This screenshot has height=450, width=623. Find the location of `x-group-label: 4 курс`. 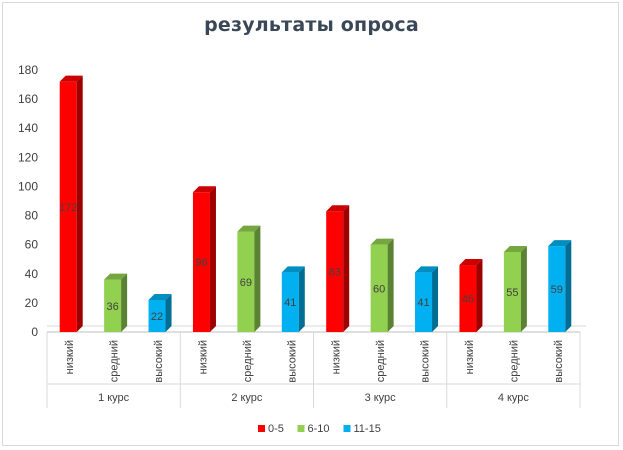

x-group-label: 4 курс is located at coordinates (514, 398).